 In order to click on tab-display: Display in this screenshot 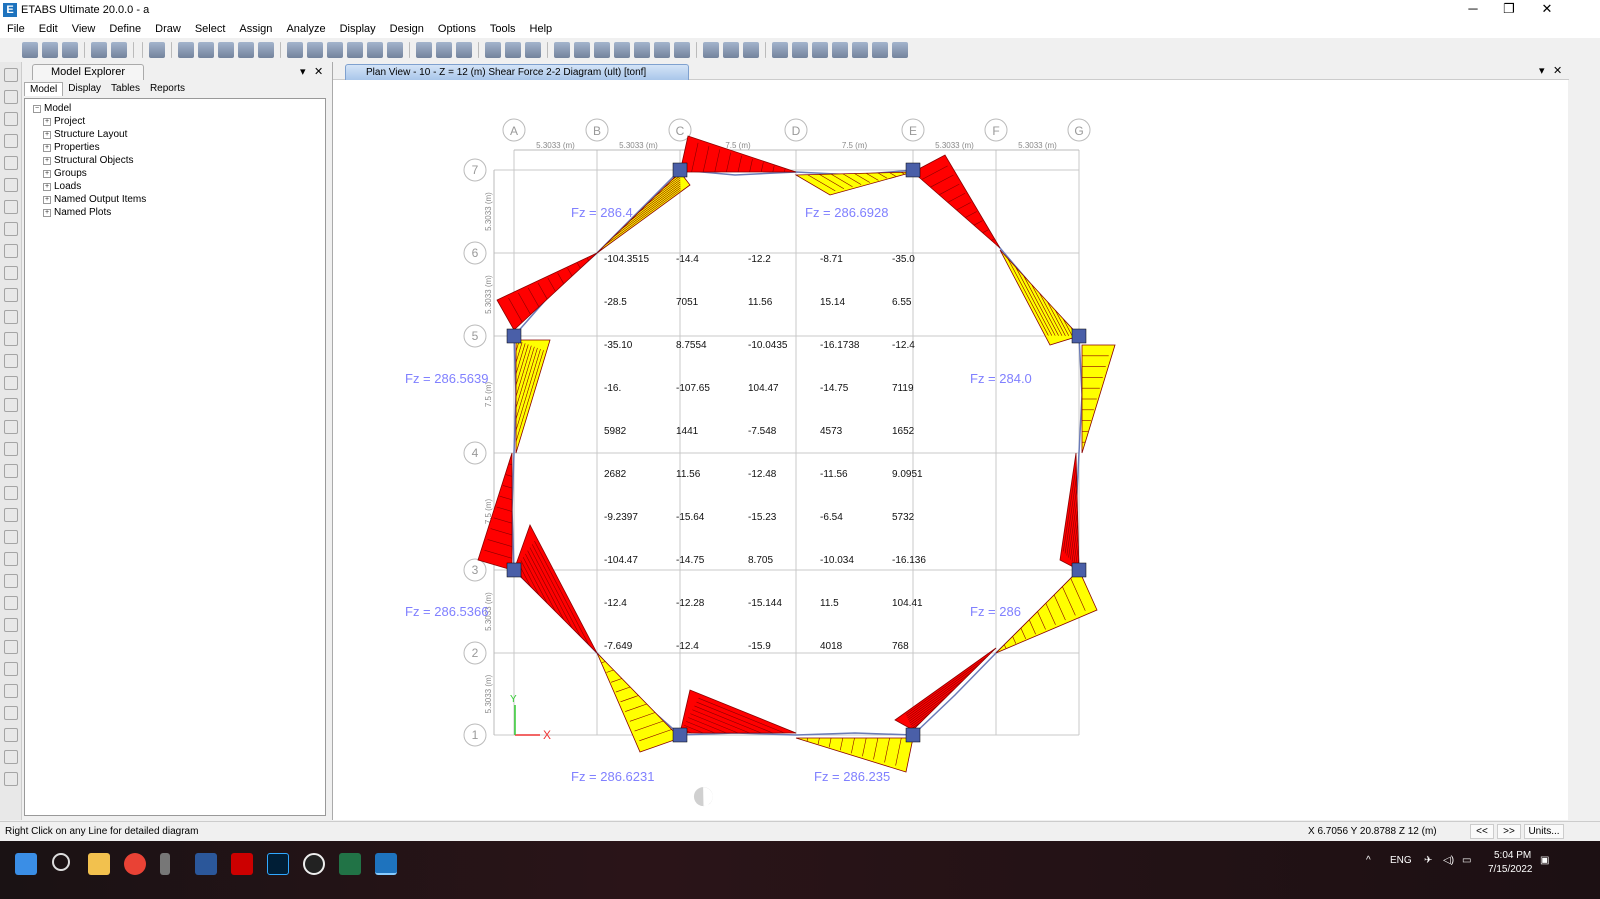, I will do `click(85, 88)`.